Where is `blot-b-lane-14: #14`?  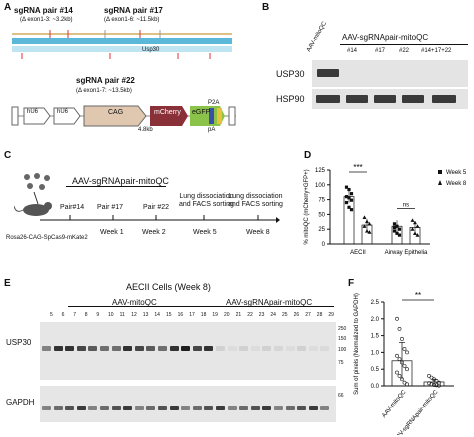
blot-b-lane-14: #14 is located at coordinates (352, 51).